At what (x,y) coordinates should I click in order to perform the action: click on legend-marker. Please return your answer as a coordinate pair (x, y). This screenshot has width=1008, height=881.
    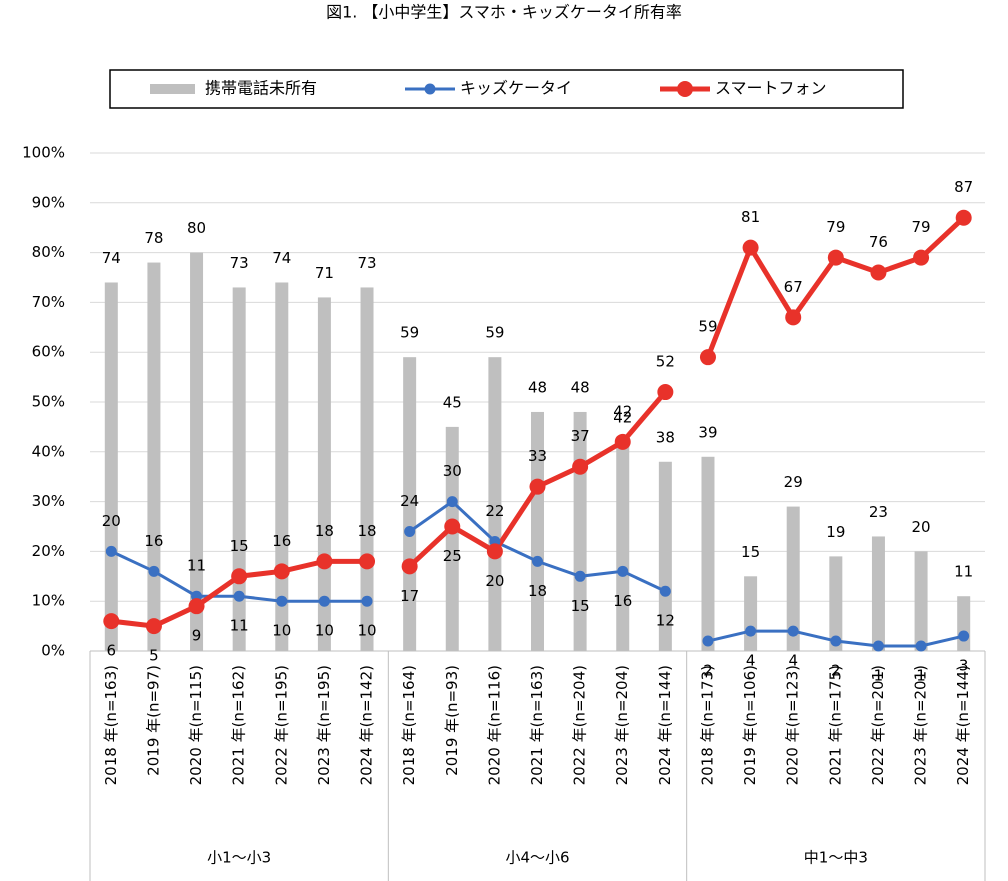
    Looking at the image, I should click on (430, 89).